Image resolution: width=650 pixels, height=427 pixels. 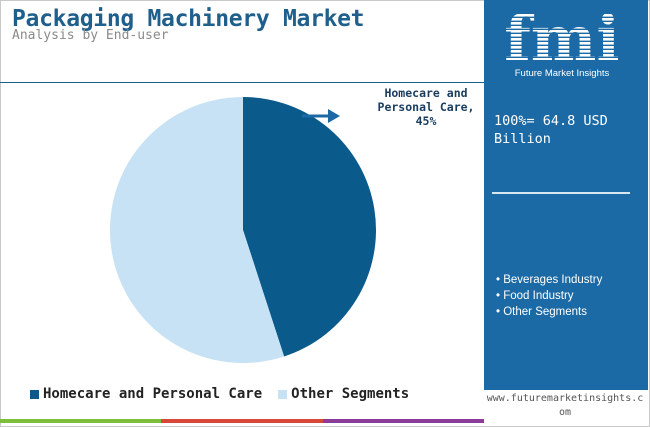 I want to click on legend-label-homecare: Homecare and Personal Care, so click(x=153, y=394).